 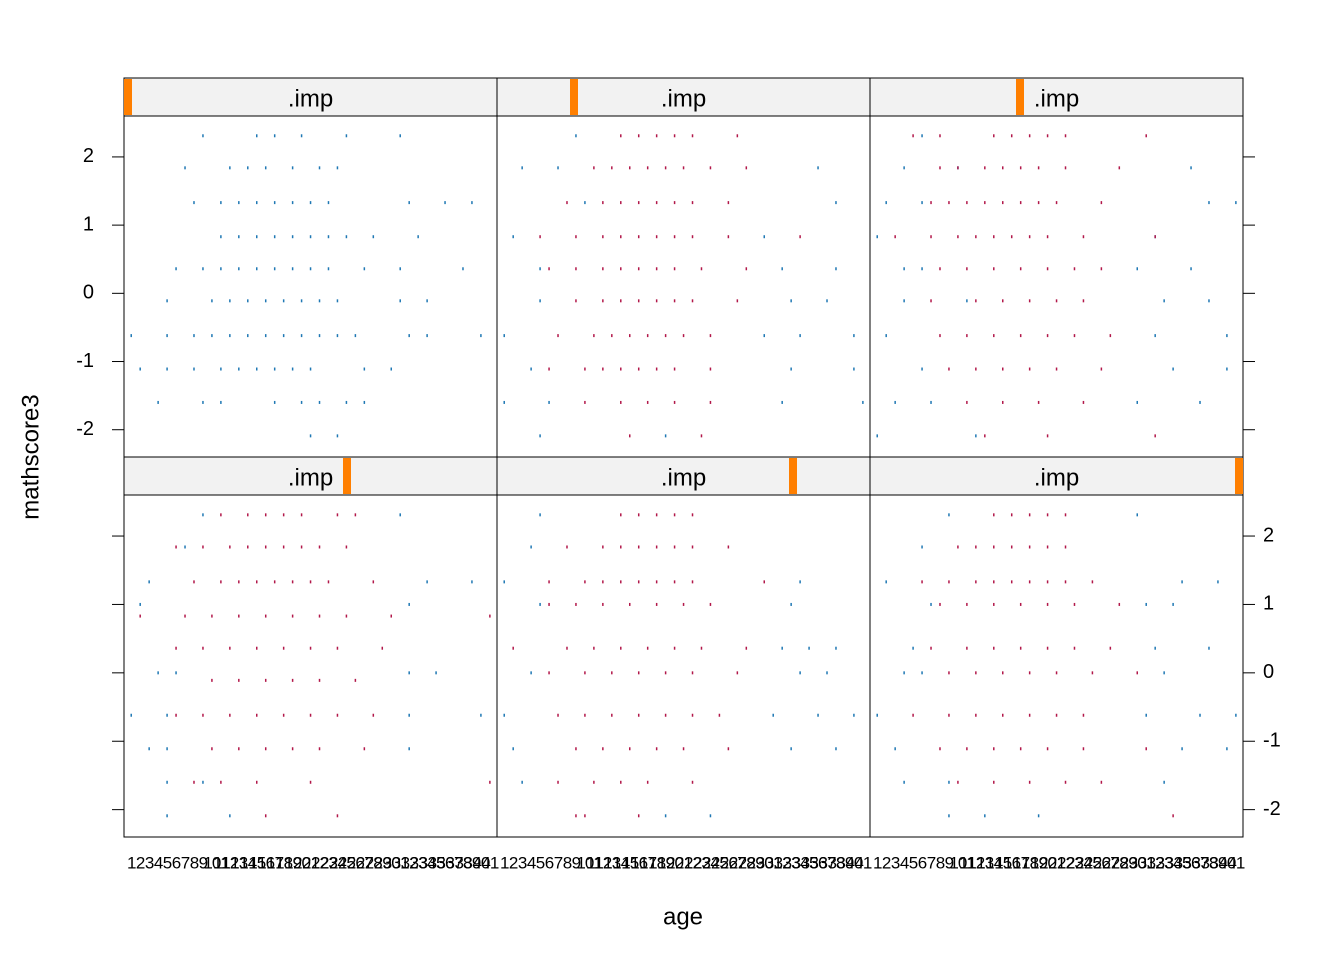 What do you see at coordinates (1137, 862) in the screenshot?
I see `x-tick-label: 30` at bounding box center [1137, 862].